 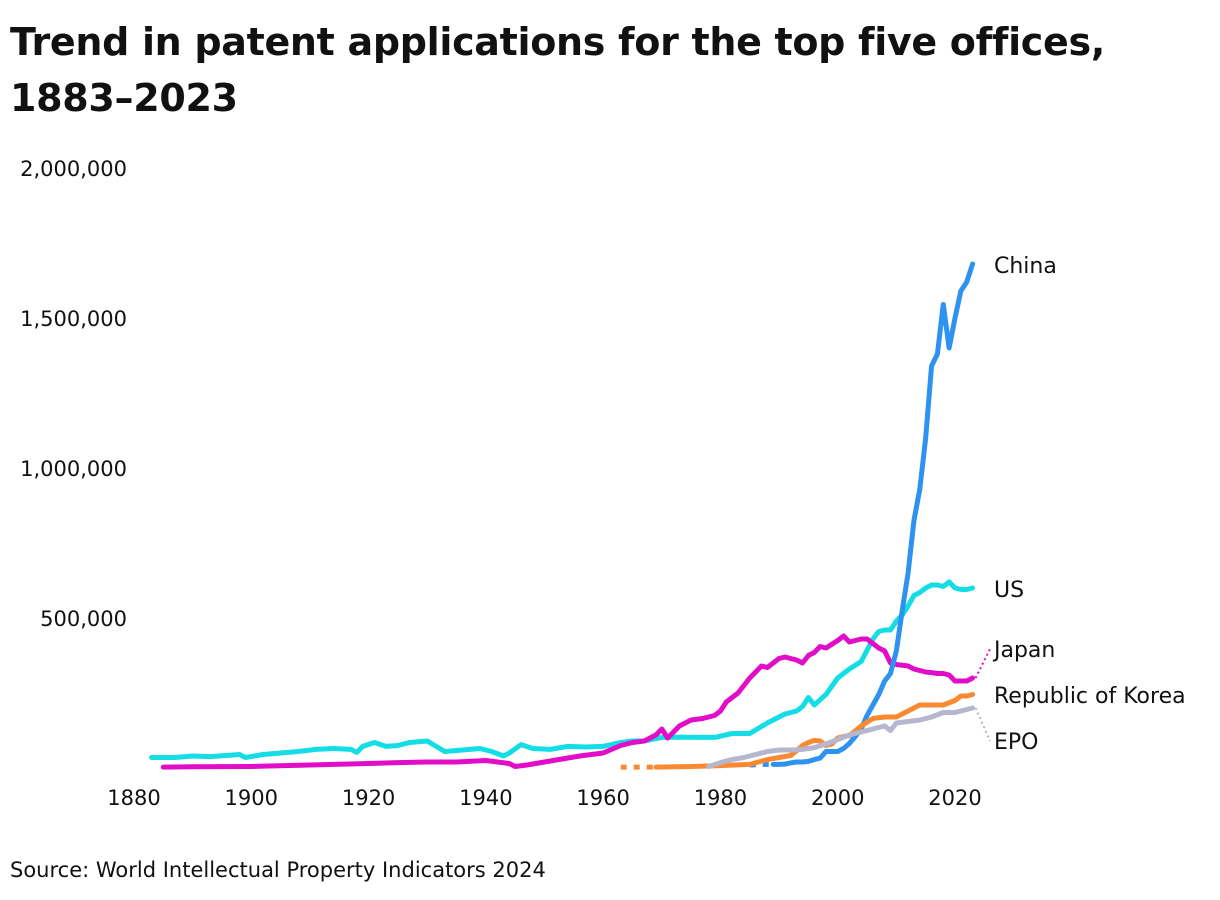 I want to click on x-tick-label: 1880, so click(x=133, y=798).